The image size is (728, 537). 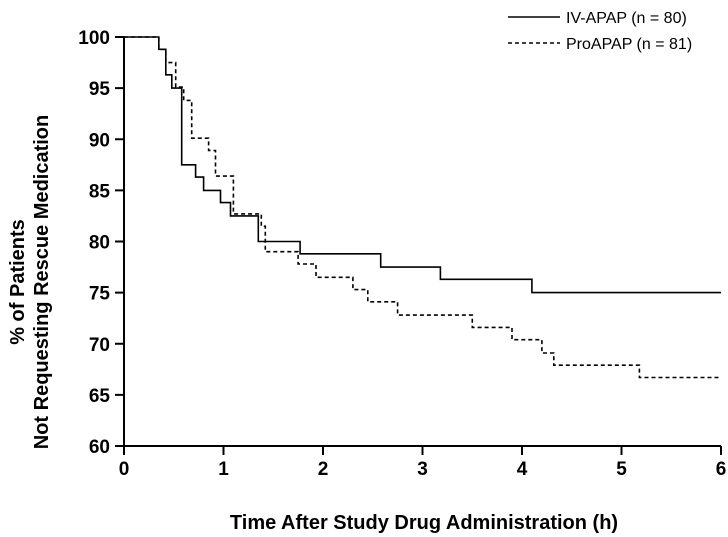 I want to click on x-tick-label: 4, so click(x=522, y=469).